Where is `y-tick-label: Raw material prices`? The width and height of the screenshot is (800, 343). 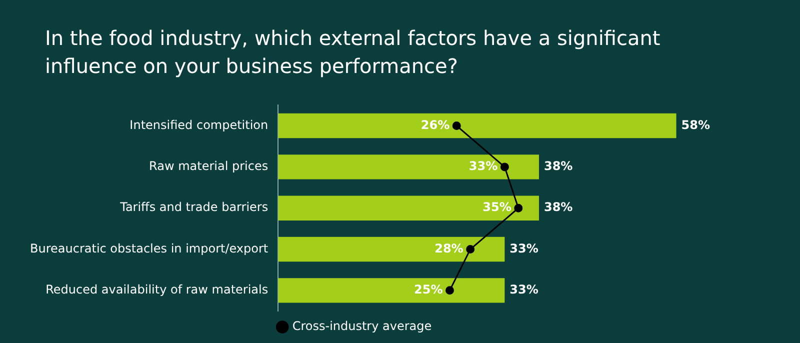 y-tick-label: Raw material prices is located at coordinates (208, 166).